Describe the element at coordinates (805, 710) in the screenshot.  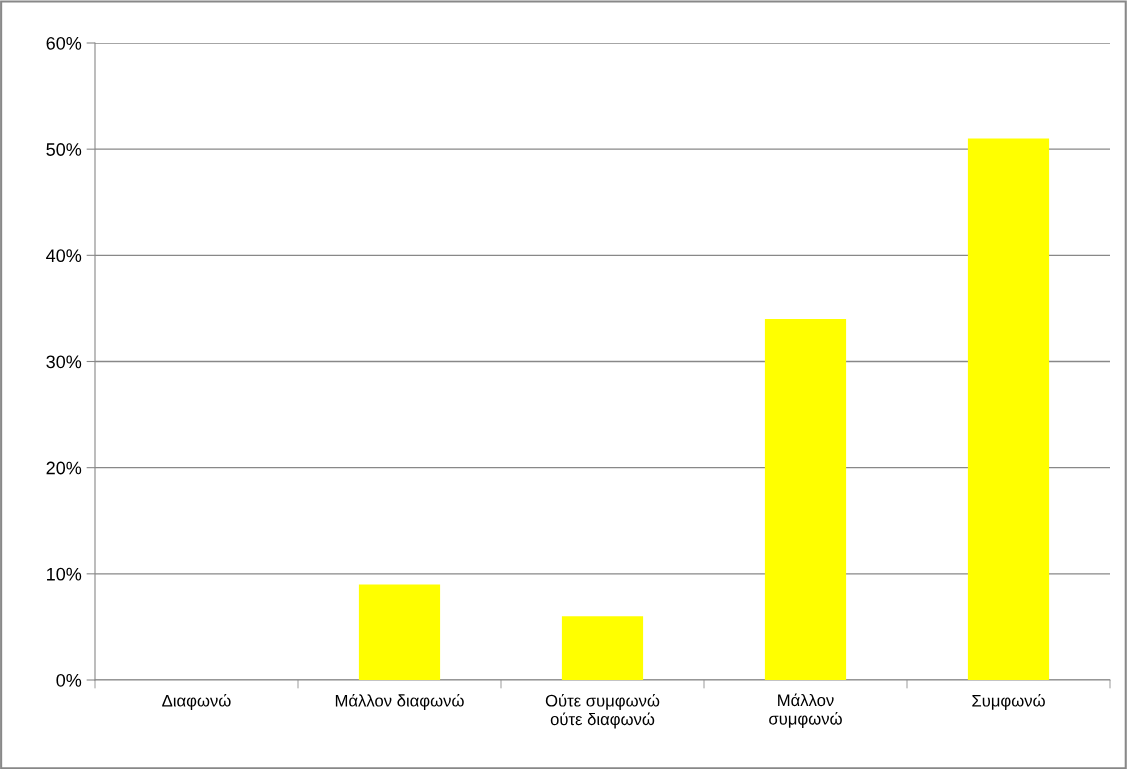
I see `x-tick-label: Μάλλον συμφωνώ` at that location.